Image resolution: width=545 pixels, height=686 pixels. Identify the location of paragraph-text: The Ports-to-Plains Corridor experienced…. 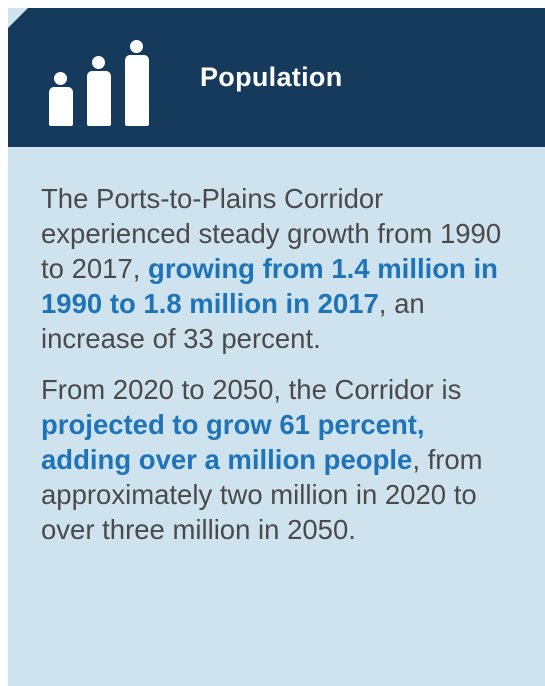
(271, 233).